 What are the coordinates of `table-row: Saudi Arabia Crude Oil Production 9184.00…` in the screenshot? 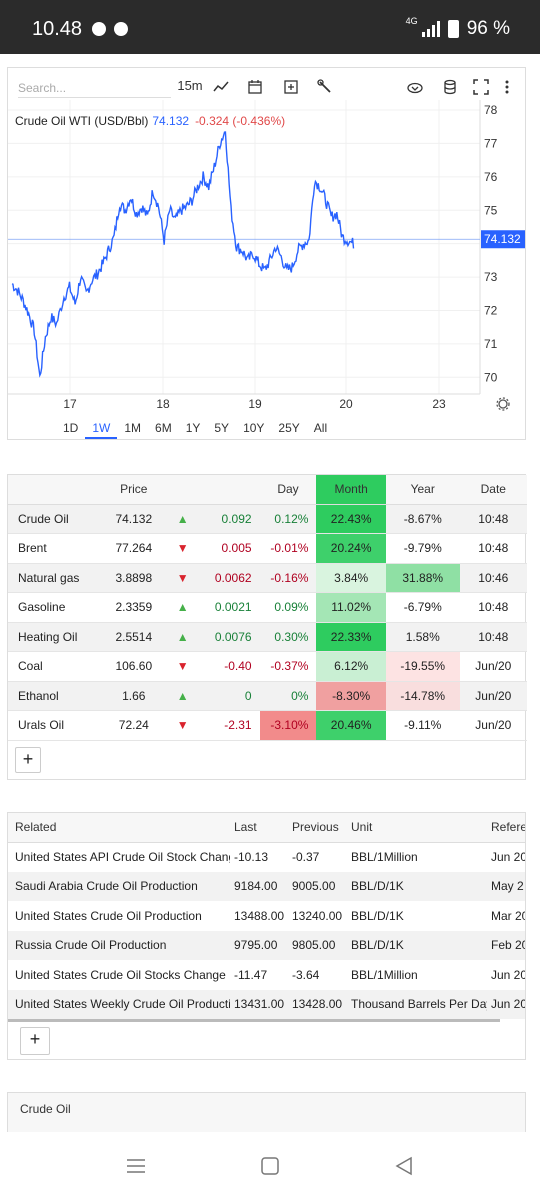 It's located at (266, 886).